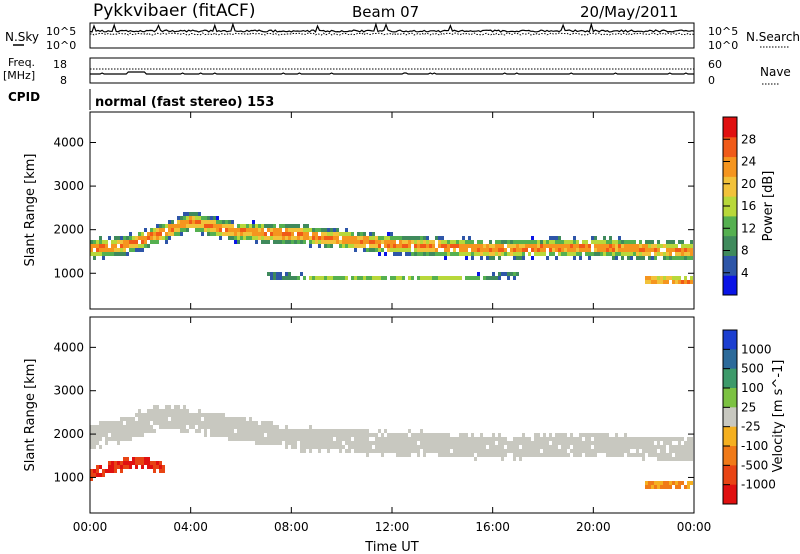 Image resolution: width=800 pixels, height=554 pixels. What do you see at coordinates (730, 127) in the screenshot?
I see `power-colorbar-swatch` at bounding box center [730, 127].